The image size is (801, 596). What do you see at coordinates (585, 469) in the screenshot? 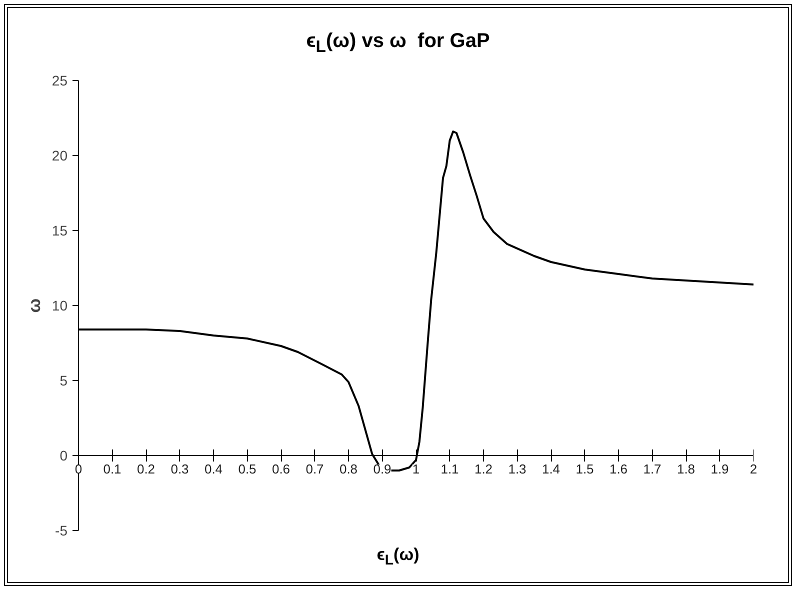
I see `x-tick-label: 1.5` at bounding box center [585, 469].